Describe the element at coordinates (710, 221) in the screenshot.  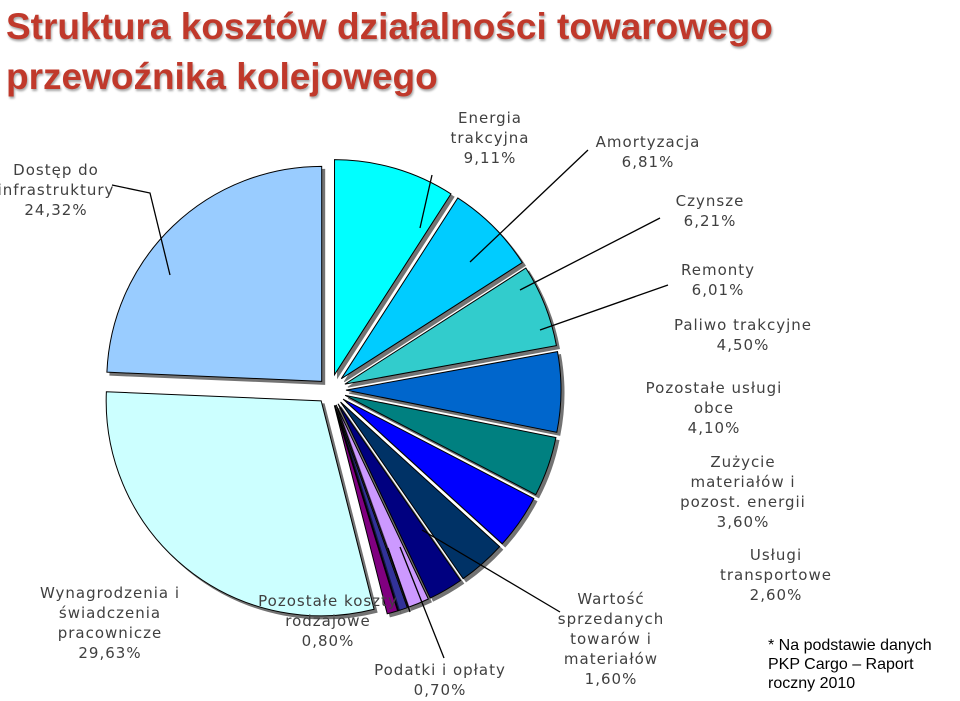
I see `data-label-line: 6,21%` at that location.